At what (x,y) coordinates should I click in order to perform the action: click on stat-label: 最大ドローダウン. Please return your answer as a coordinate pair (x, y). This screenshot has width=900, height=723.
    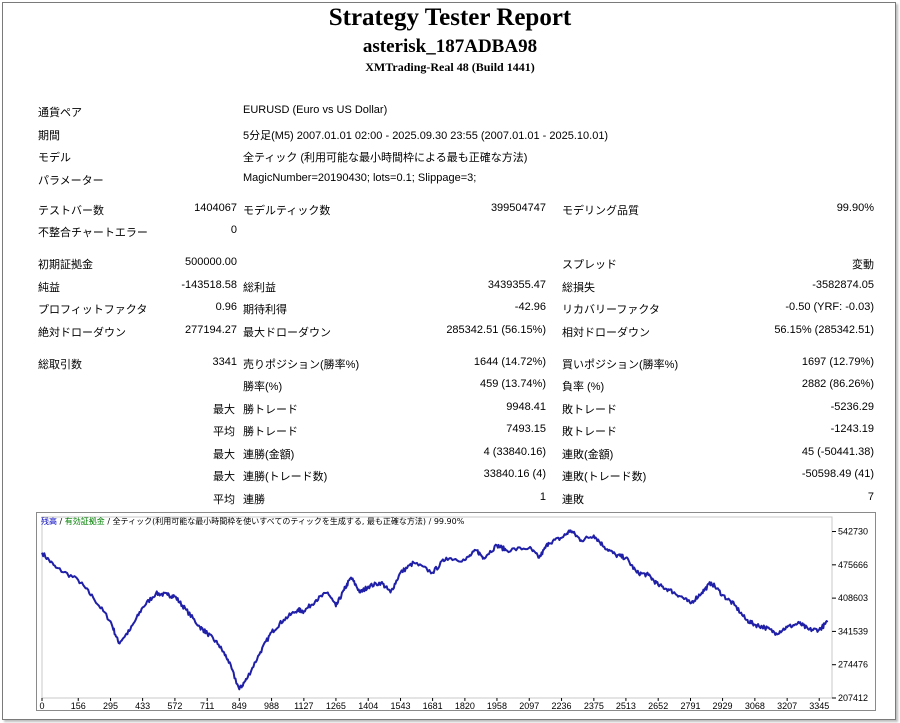
    Looking at the image, I should click on (287, 333).